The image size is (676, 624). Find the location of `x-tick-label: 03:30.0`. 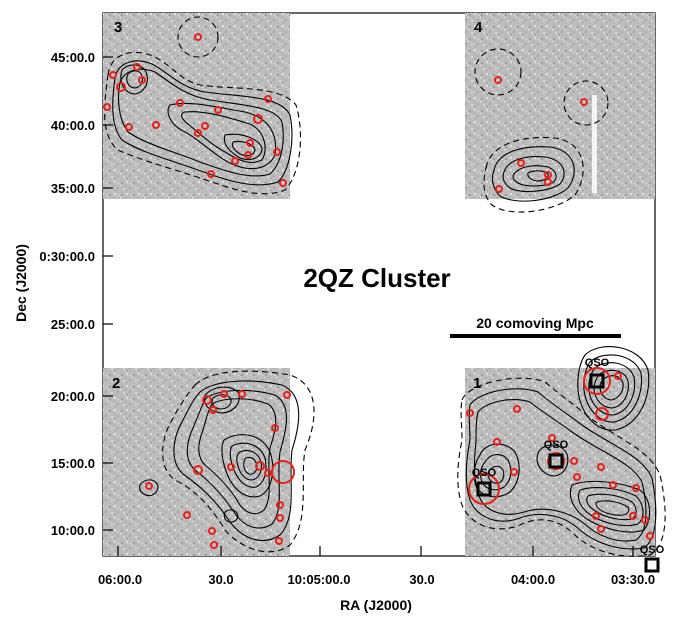

x-tick-label: 03:30.0 is located at coordinates (633, 579).